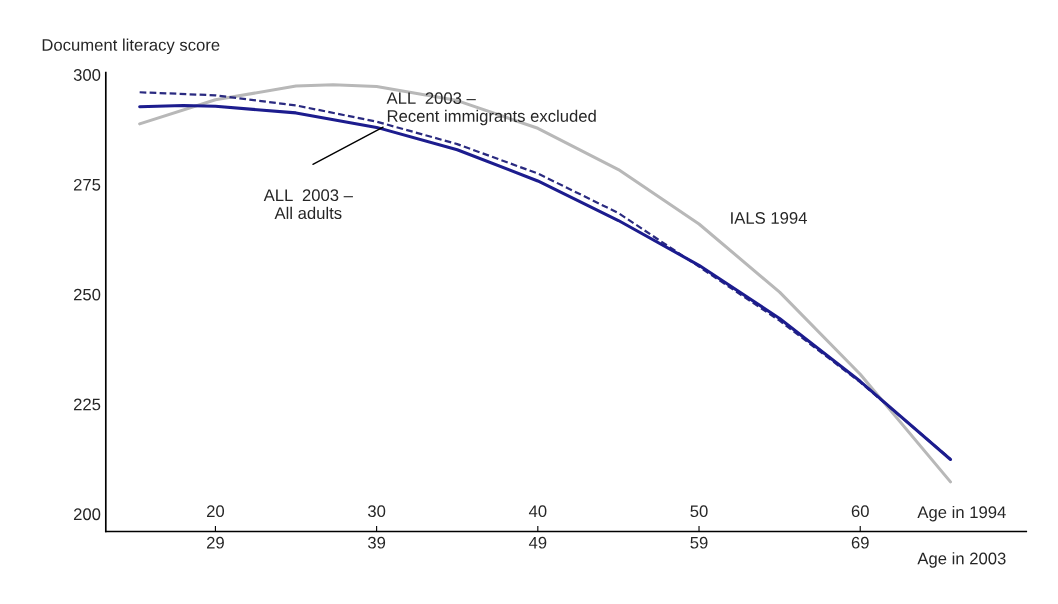 Image resolution: width=1058 pixels, height=604 pixels. What do you see at coordinates (961, 560) in the screenshot?
I see `x-axis-title: Age in 2003` at bounding box center [961, 560].